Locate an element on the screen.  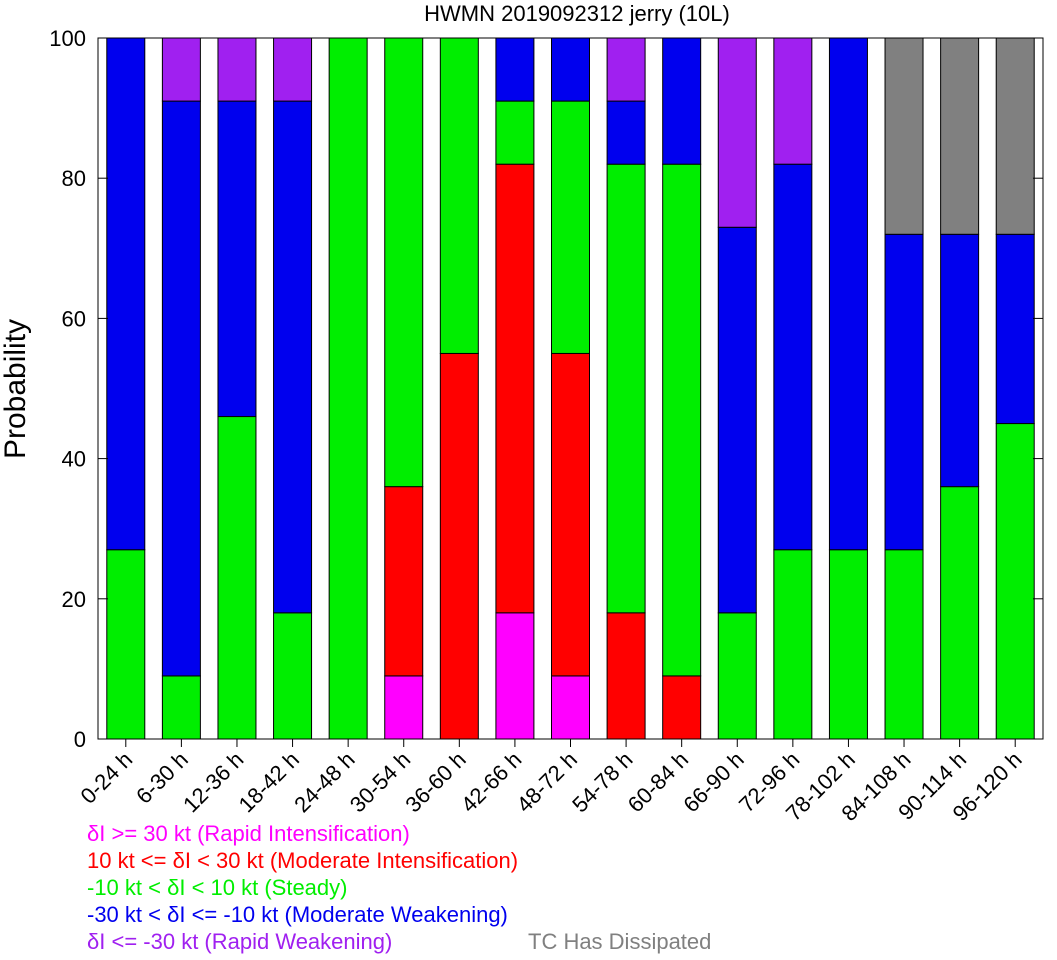
y-axis-label: Probability is located at coordinates (16, 389).